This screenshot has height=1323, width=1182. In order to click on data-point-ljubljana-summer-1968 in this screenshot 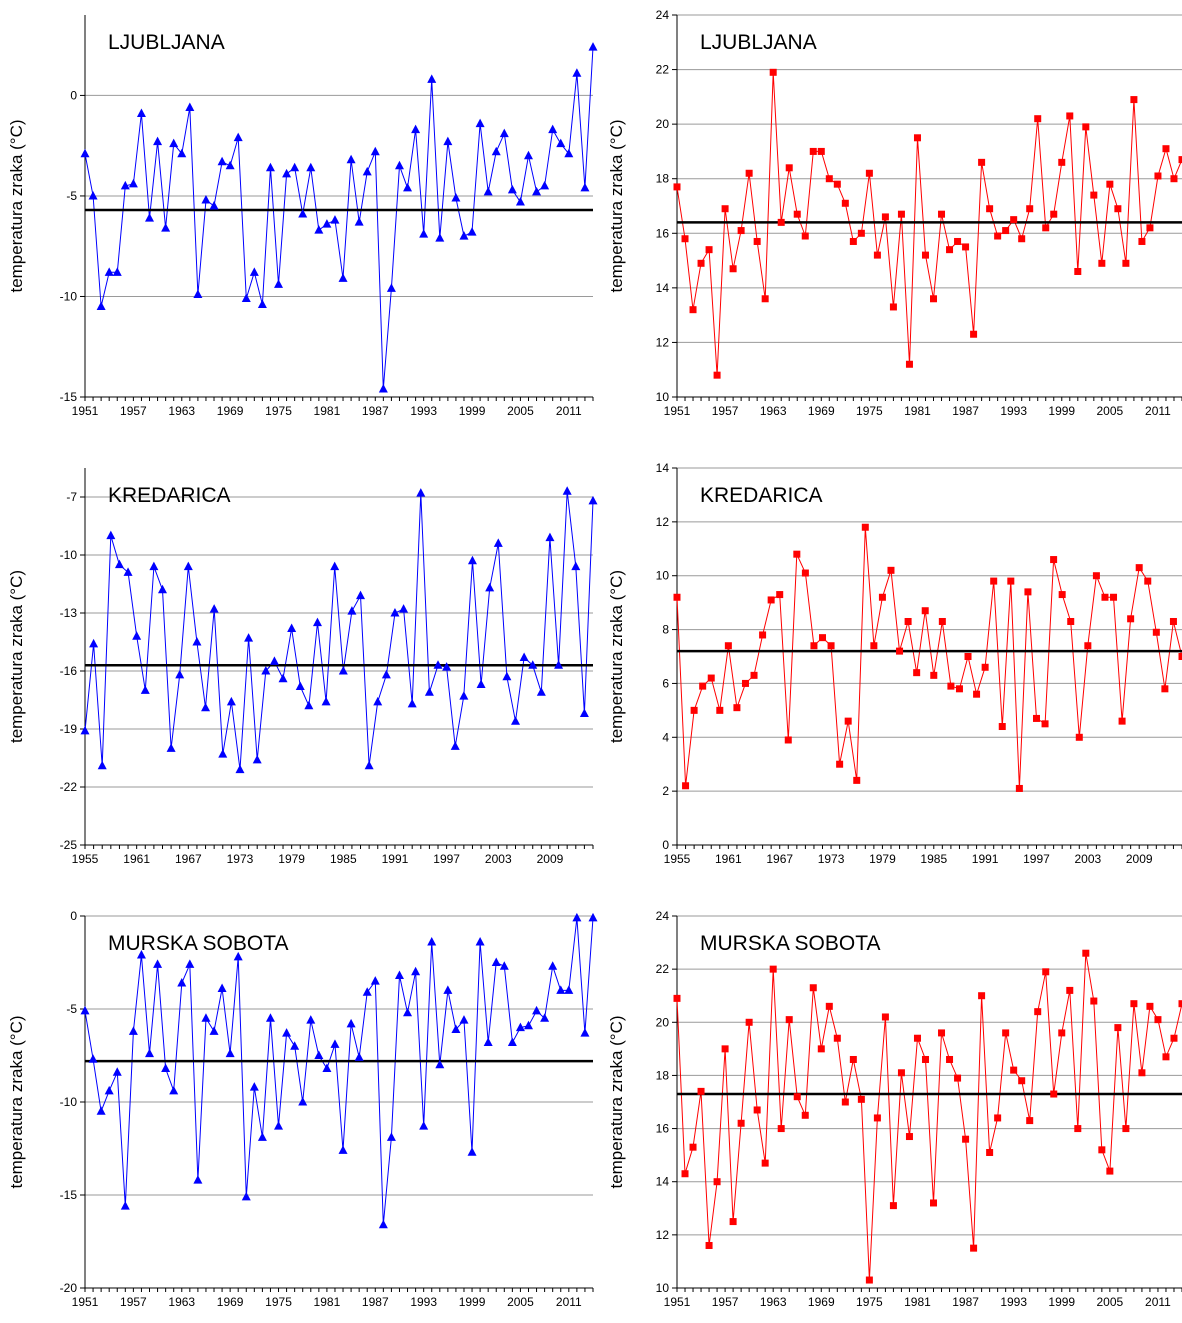, I will do `click(813, 151)`.